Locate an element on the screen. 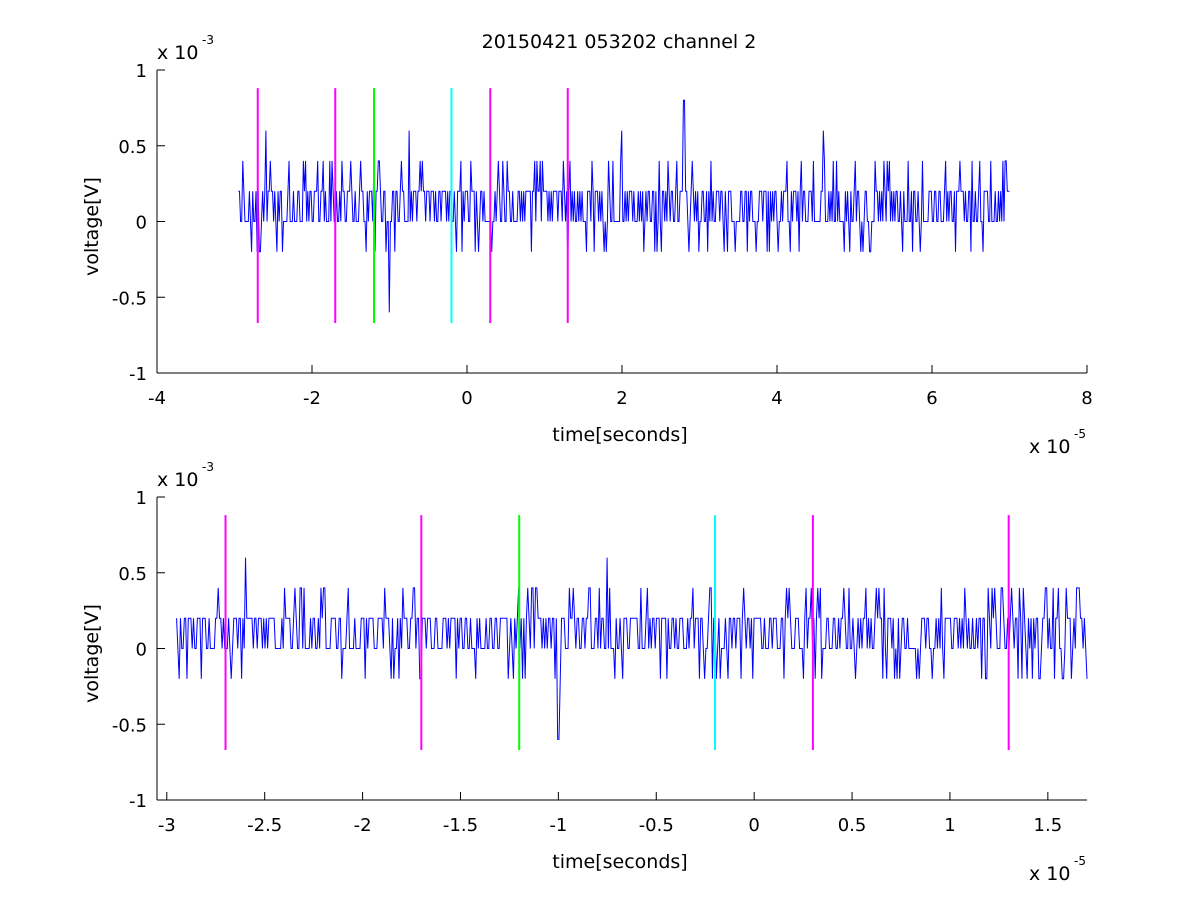 This screenshot has width=1200, height=901. x-tick-label: 1.5 is located at coordinates (1048, 825).